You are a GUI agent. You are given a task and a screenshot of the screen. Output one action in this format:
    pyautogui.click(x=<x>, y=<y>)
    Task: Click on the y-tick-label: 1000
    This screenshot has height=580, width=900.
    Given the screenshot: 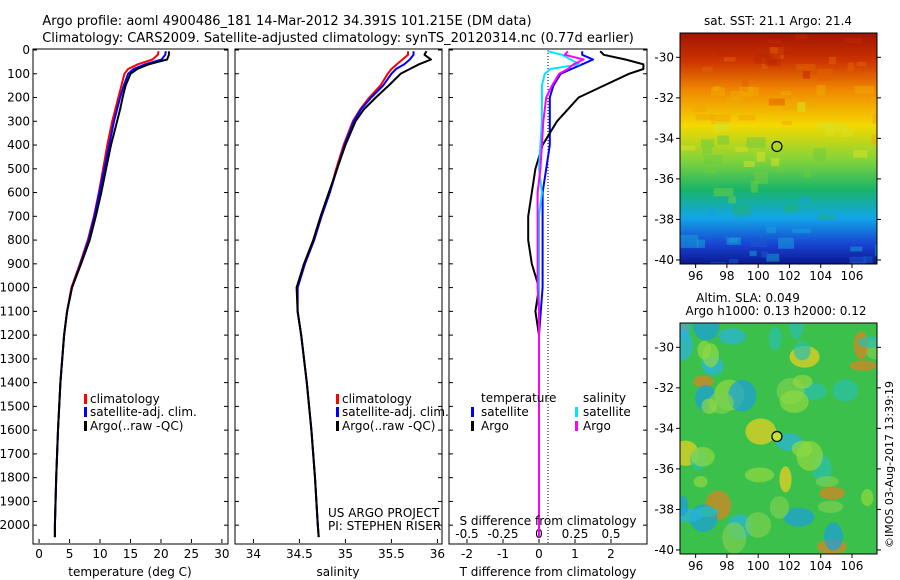 What is the action you would take?
    pyautogui.click(x=15, y=288)
    